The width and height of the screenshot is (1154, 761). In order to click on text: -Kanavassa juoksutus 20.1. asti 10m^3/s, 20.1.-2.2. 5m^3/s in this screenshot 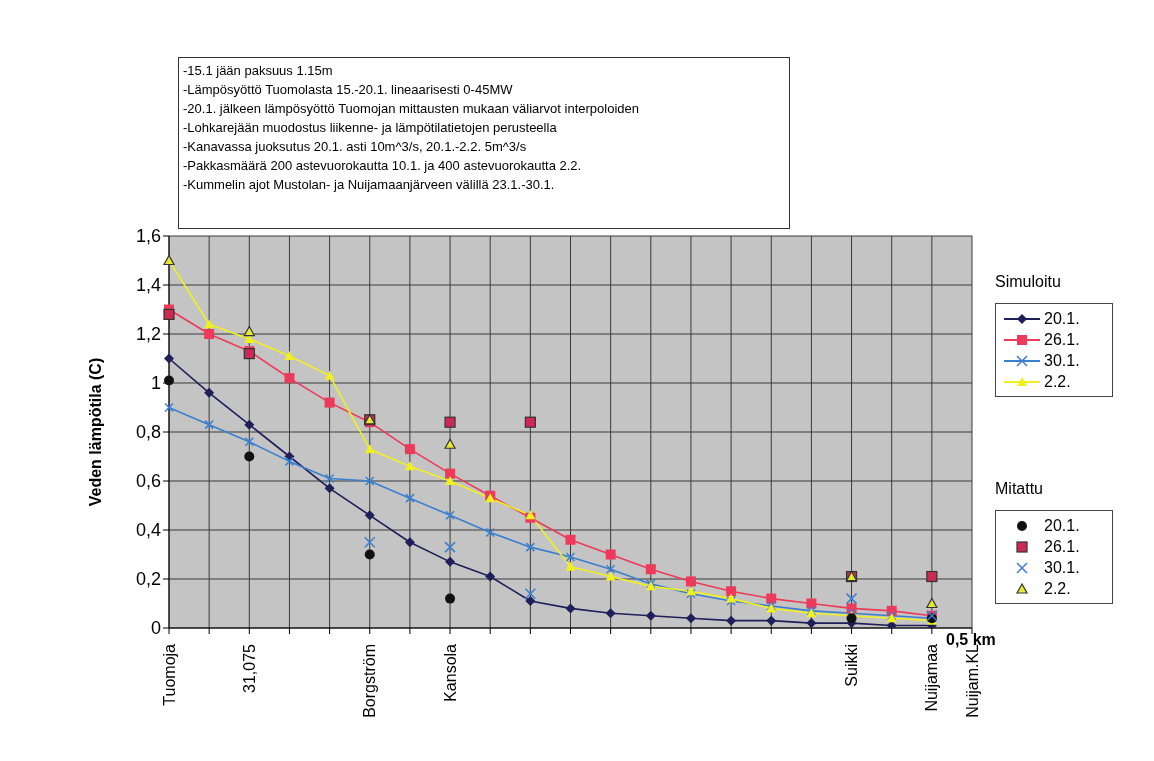, I will do `click(355, 147)`.